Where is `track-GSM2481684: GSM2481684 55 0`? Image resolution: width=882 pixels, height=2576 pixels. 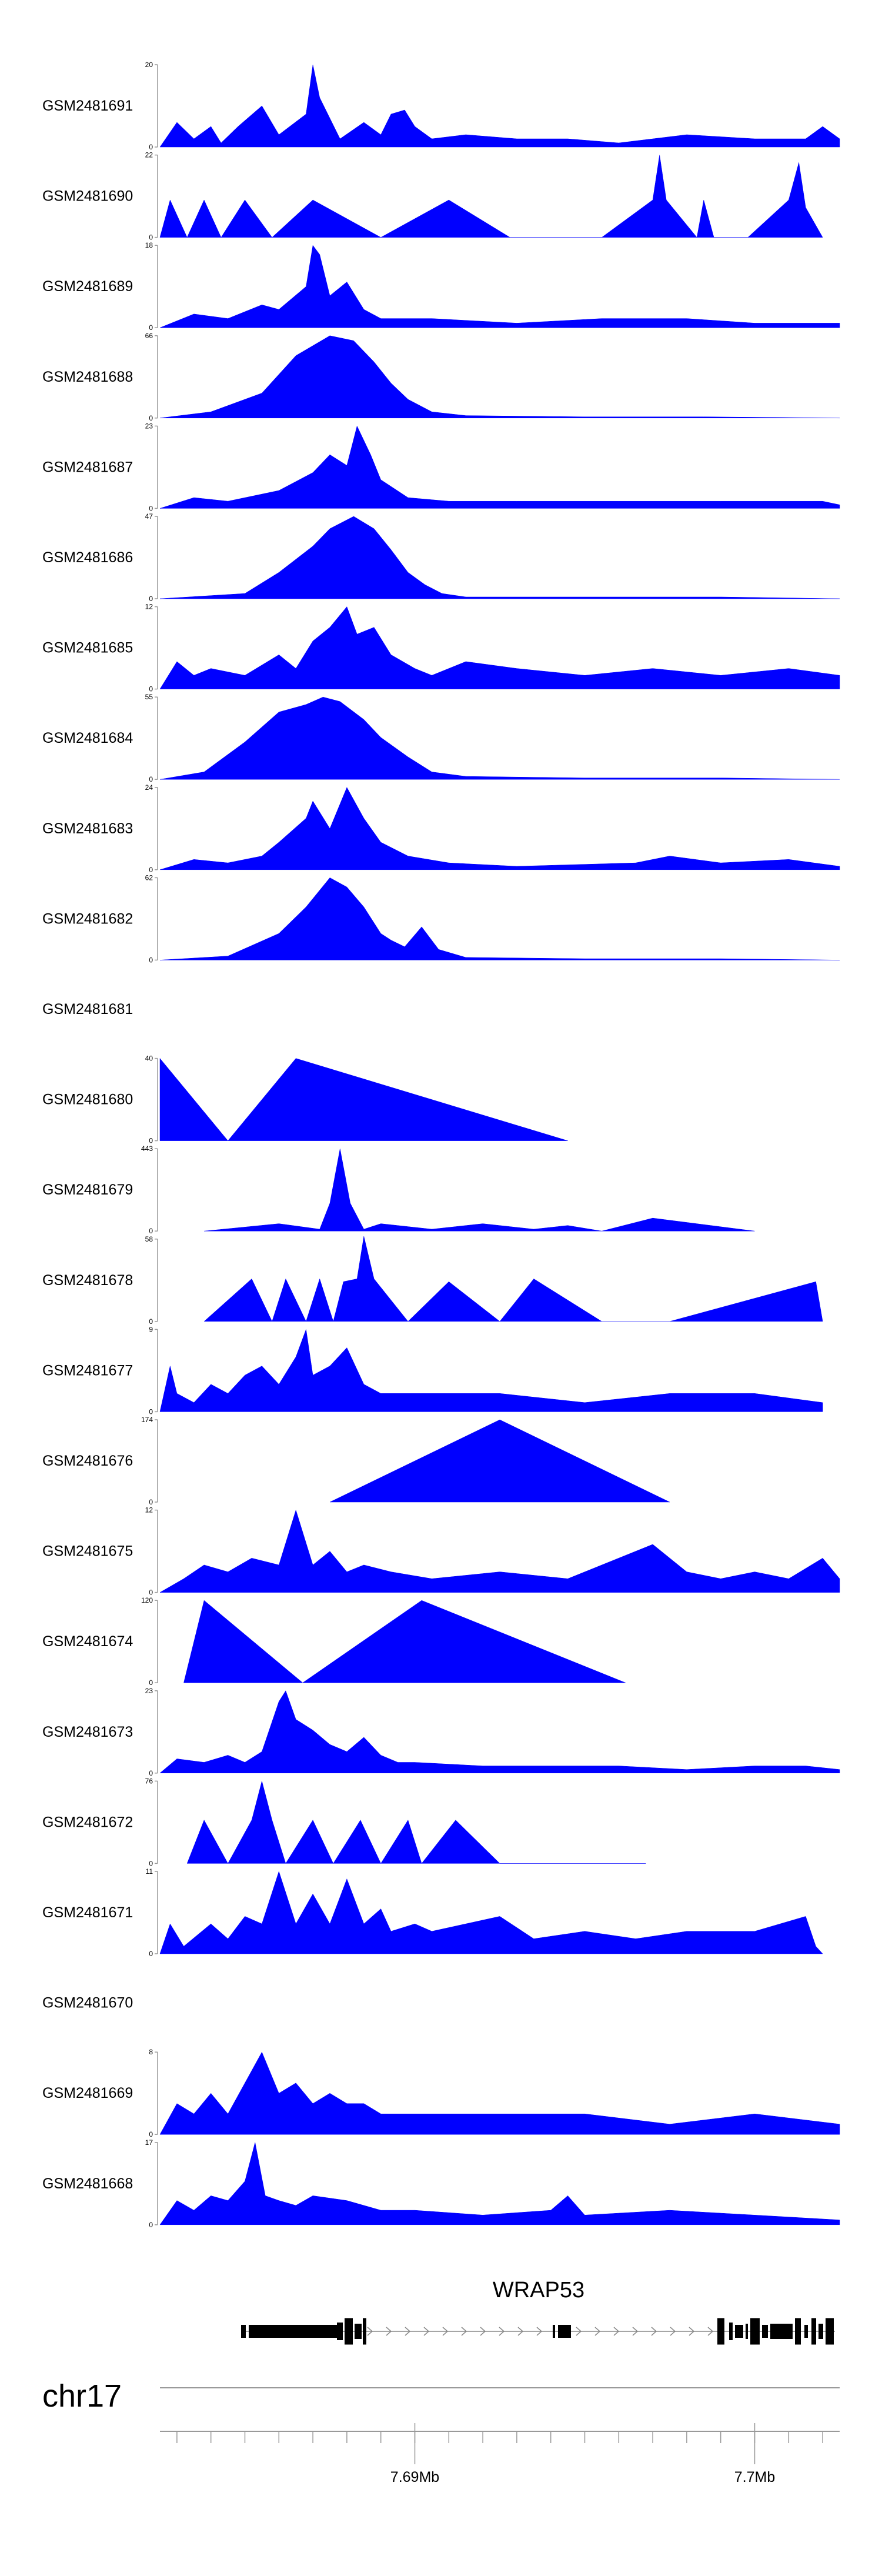
track-GSM2481684: GSM2481684 55 0 is located at coordinates (441, 738).